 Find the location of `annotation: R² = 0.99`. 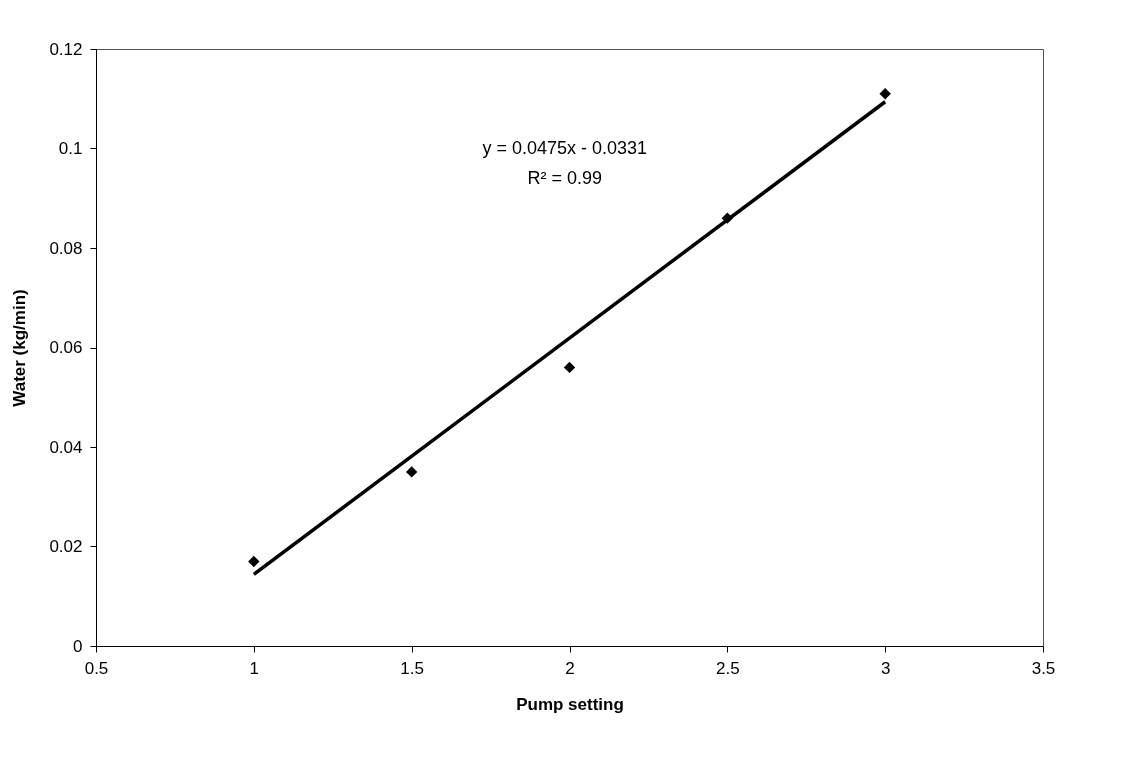

annotation: R² = 0.99 is located at coordinates (565, 178).